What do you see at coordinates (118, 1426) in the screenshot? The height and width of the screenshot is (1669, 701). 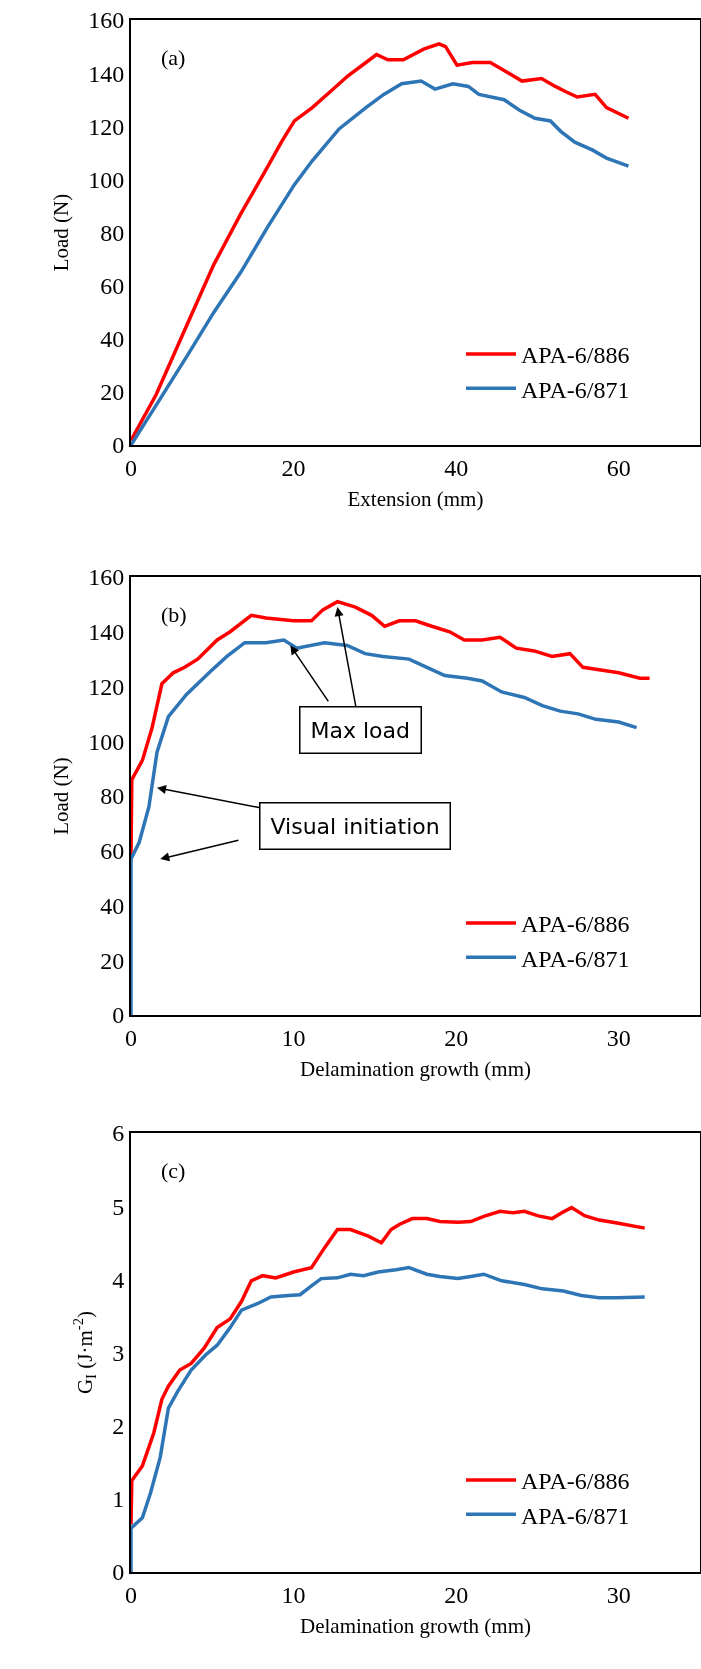 I see `y-tick-label: 2` at bounding box center [118, 1426].